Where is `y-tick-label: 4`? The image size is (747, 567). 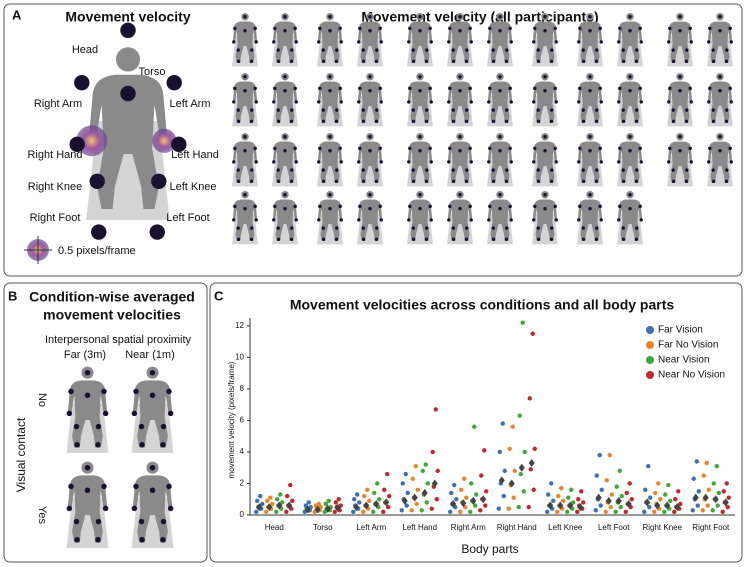 y-tick-label: 4 is located at coordinates (242, 451).